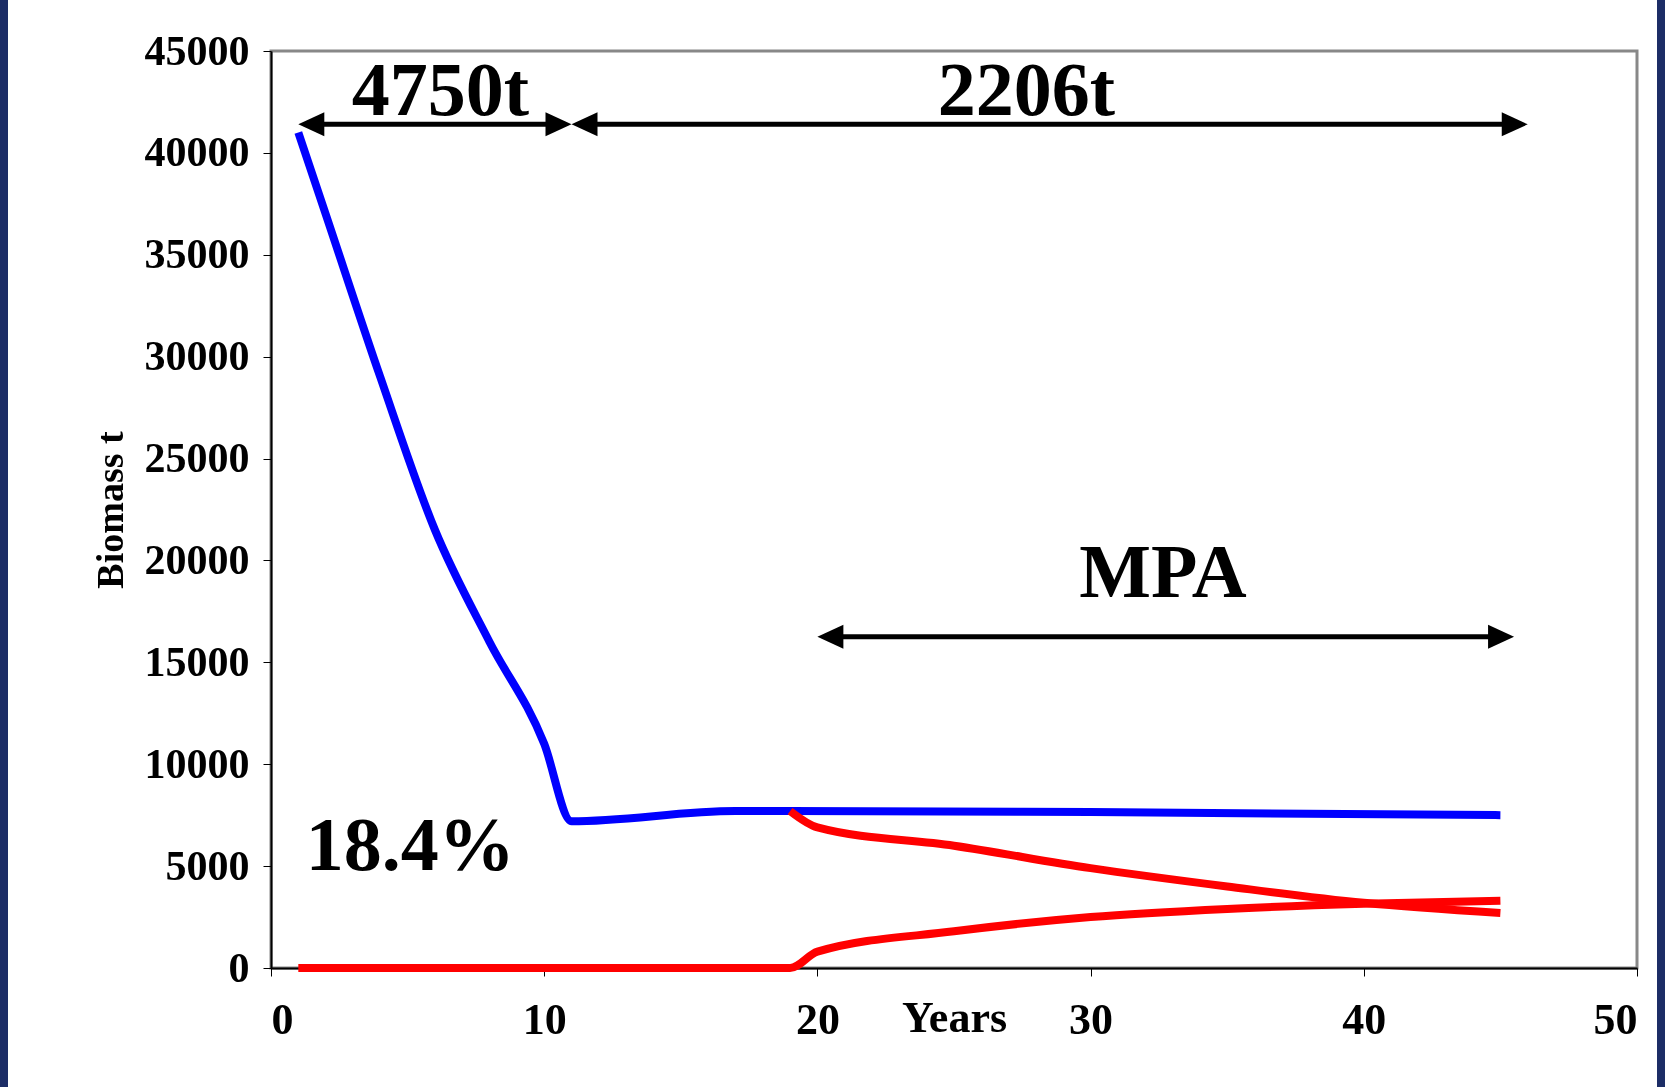 The width and height of the screenshot is (1665, 1087). I want to click on annotation: 18.4%, so click(410, 843).